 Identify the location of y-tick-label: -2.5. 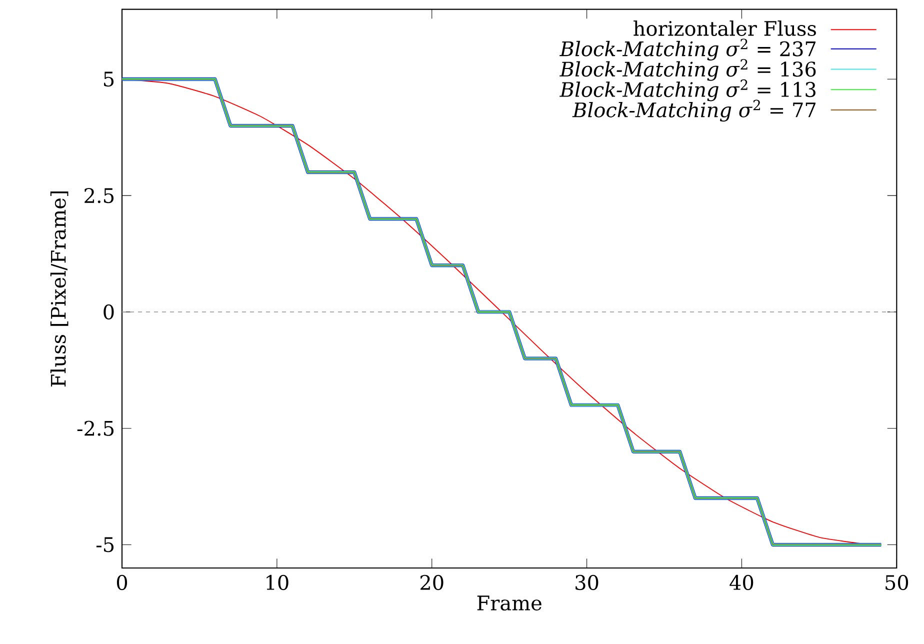
(95, 428).